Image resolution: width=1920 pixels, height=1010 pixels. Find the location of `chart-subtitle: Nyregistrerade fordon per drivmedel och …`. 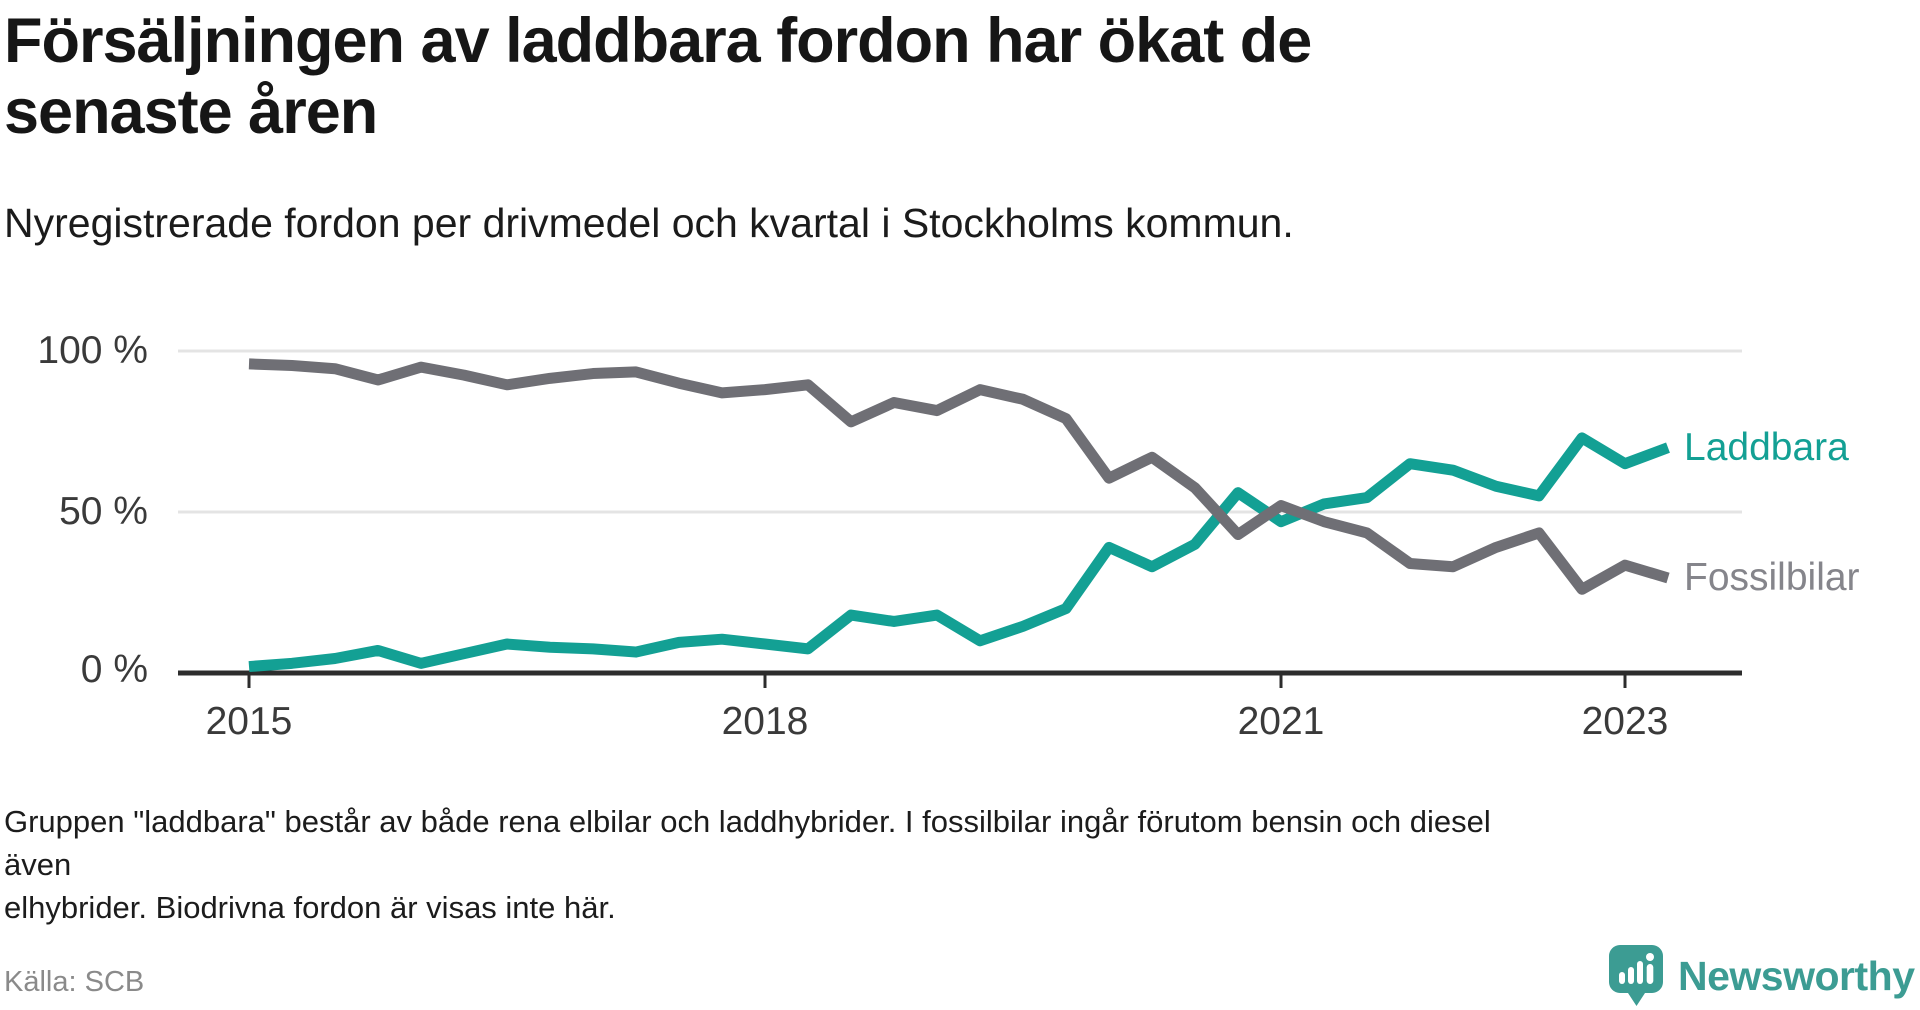

chart-subtitle: Nyregistrerade fordon per drivmedel och … is located at coordinates (649, 223).